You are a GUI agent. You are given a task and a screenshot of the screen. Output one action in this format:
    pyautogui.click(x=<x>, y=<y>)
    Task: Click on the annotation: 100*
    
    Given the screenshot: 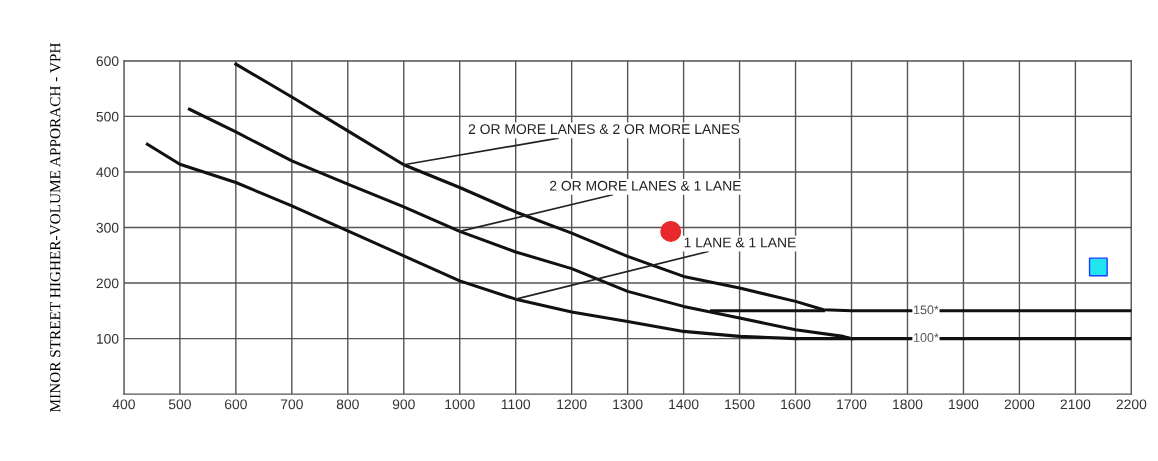 What is the action you would take?
    pyautogui.click(x=926, y=337)
    